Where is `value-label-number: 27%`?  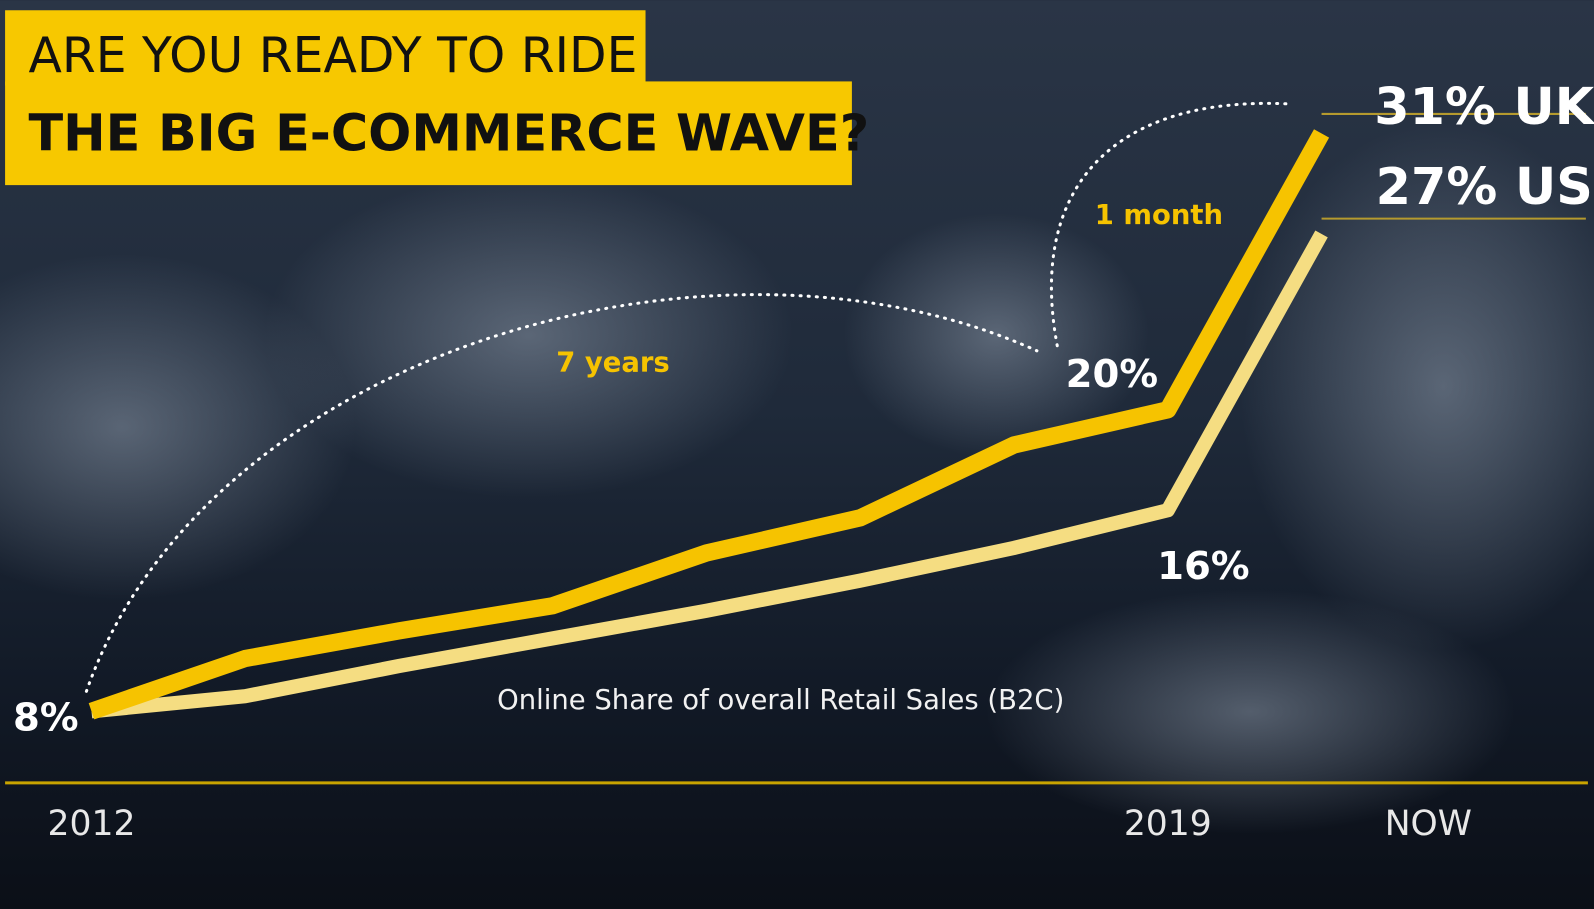
value-label-number: 27% is located at coordinates (1437, 186).